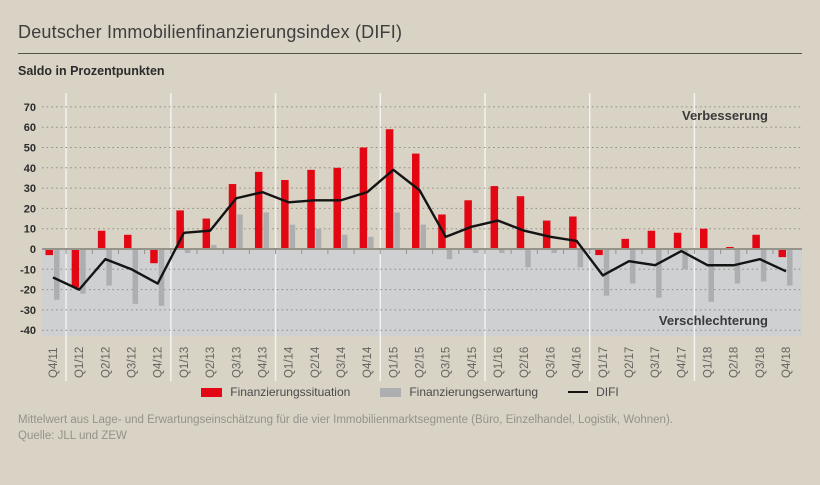  What do you see at coordinates (580, 258) in the screenshot?
I see `bar-expectation-Q4/16` at bounding box center [580, 258].